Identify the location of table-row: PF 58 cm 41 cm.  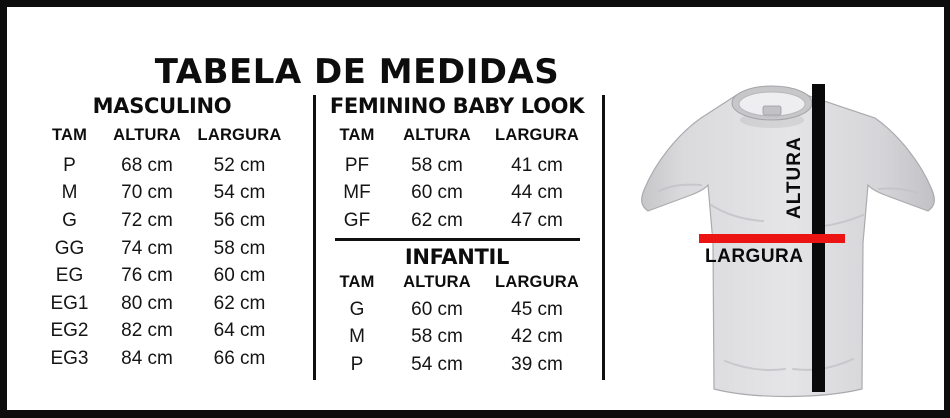
(457, 166).